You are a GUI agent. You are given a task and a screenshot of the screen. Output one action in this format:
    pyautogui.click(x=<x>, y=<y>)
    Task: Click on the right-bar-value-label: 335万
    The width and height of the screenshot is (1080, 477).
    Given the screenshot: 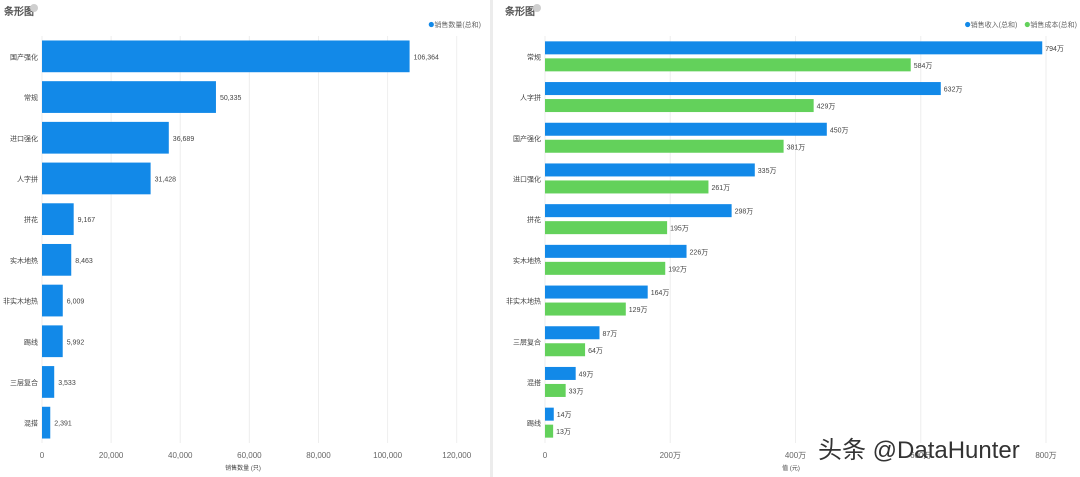 What is the action you would take?
    pyautogui.click(x=767, y=171)
    